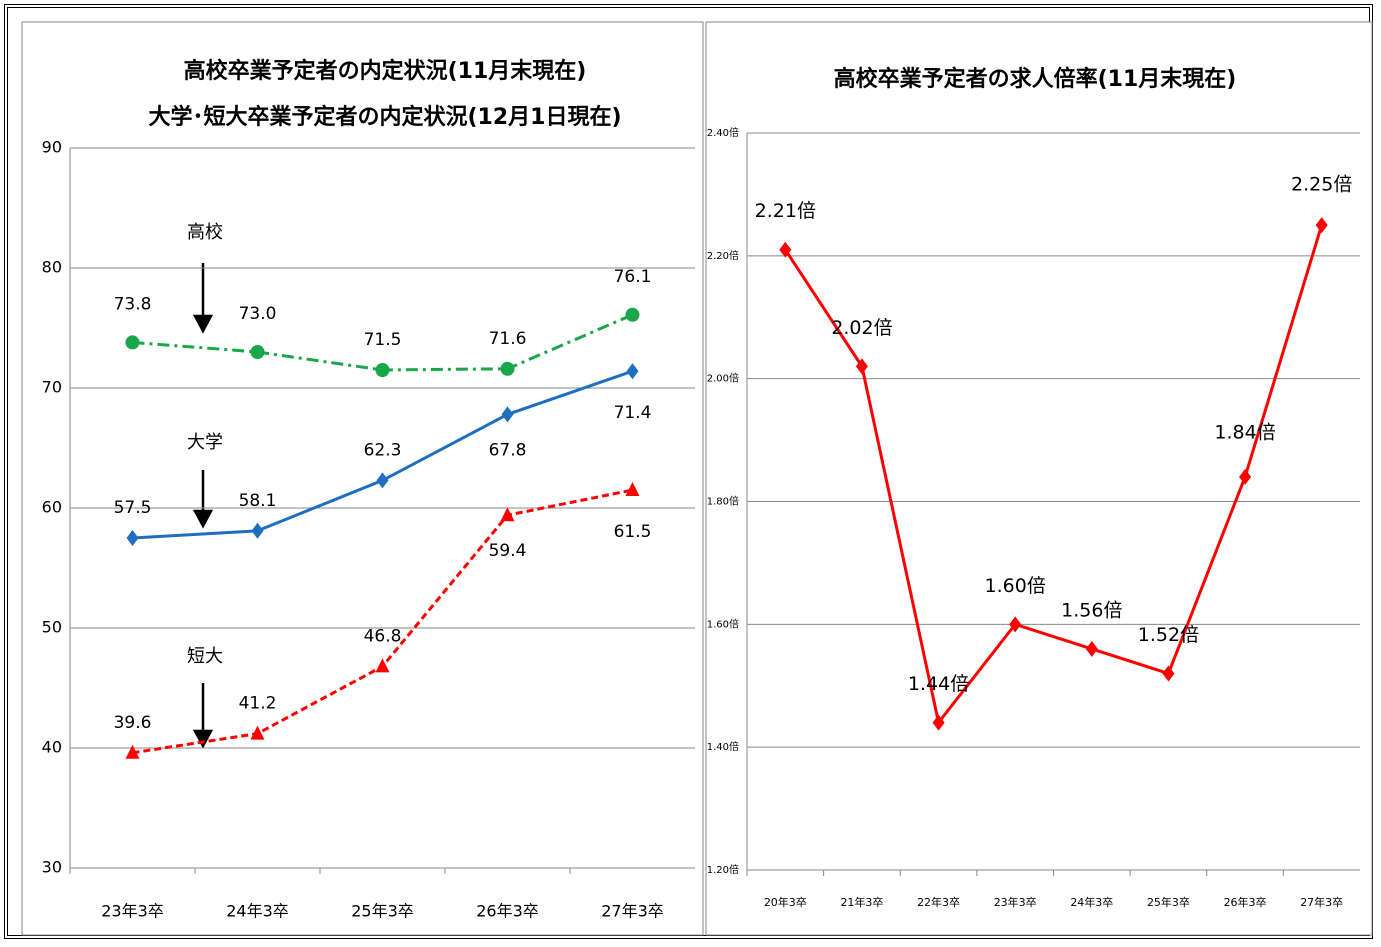  What do you see at coordinates (385, 71) in the screenshot?
I see `chart-title: 高校卒業予定者の内定状況(11月末現在)` at bounding box center [385, 71].